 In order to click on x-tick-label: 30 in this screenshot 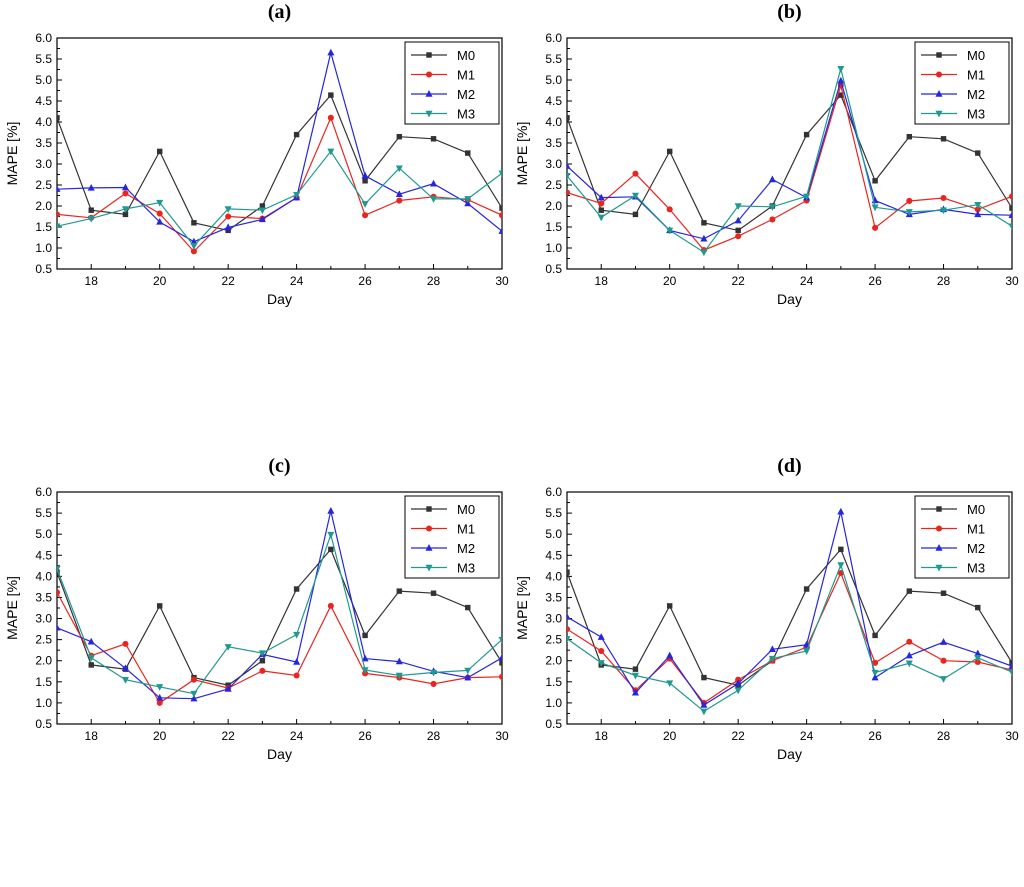, I will do `click(502, 736)`.